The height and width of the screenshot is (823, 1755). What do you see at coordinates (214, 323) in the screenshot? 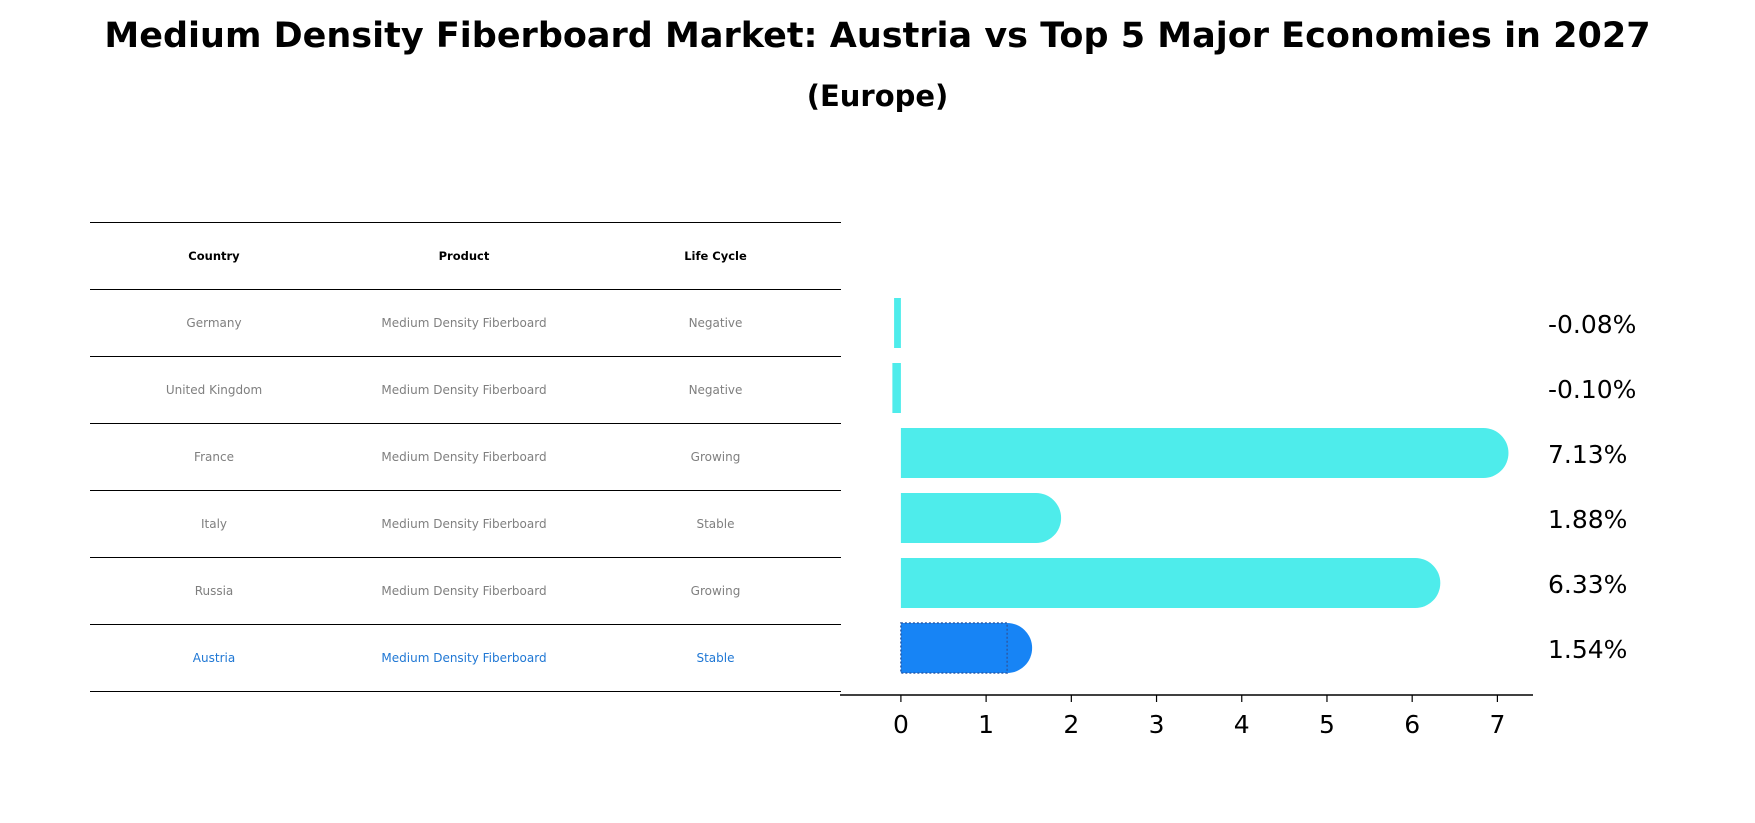
I see `country-cell: Germany` at bounding box center [214, 323].